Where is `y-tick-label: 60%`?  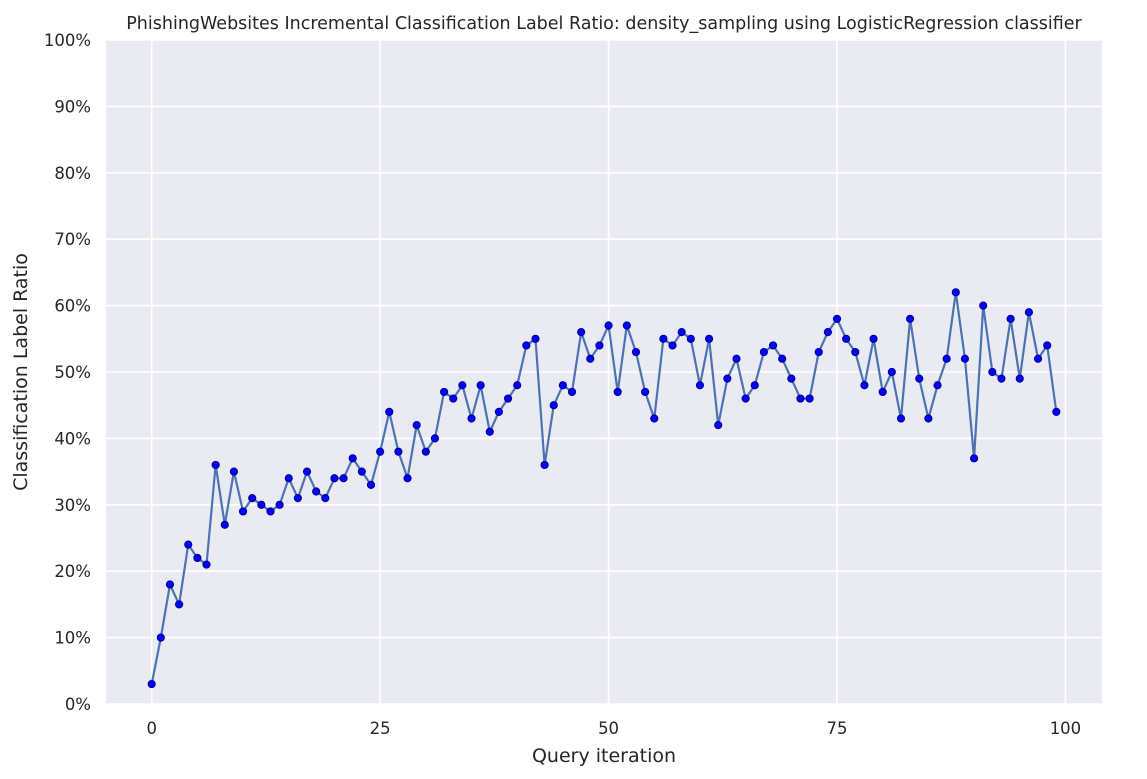
y-tick-label: 60% is located at coordinates (72, 306).